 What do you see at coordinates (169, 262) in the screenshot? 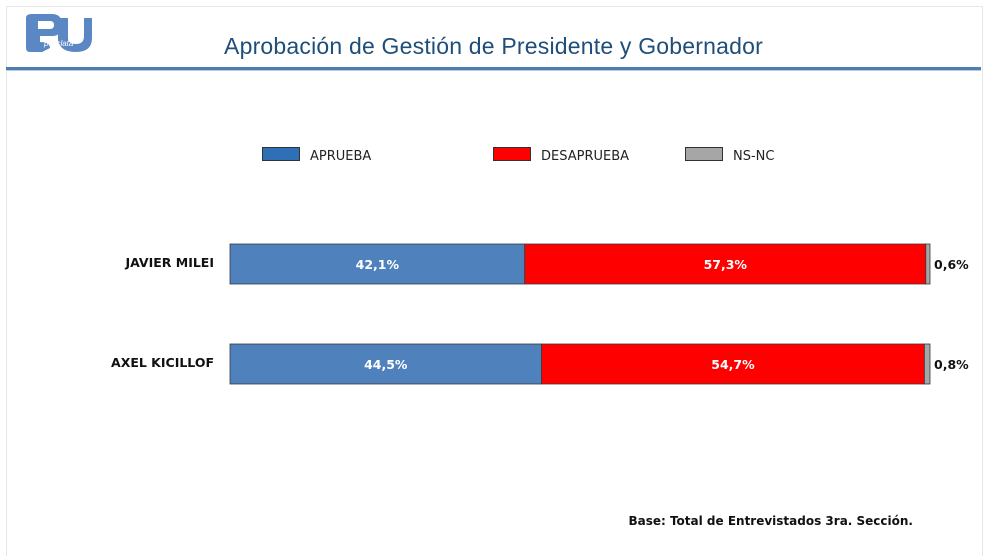
I see `category-label-milei: JAVIER MILEI` at bounding box center [169, 262].